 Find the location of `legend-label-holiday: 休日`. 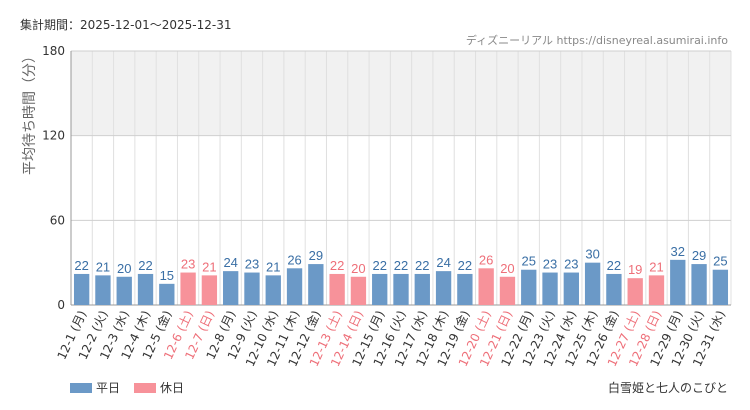

legend-label-holiday: 休日 is located at coordinates (172, 388).